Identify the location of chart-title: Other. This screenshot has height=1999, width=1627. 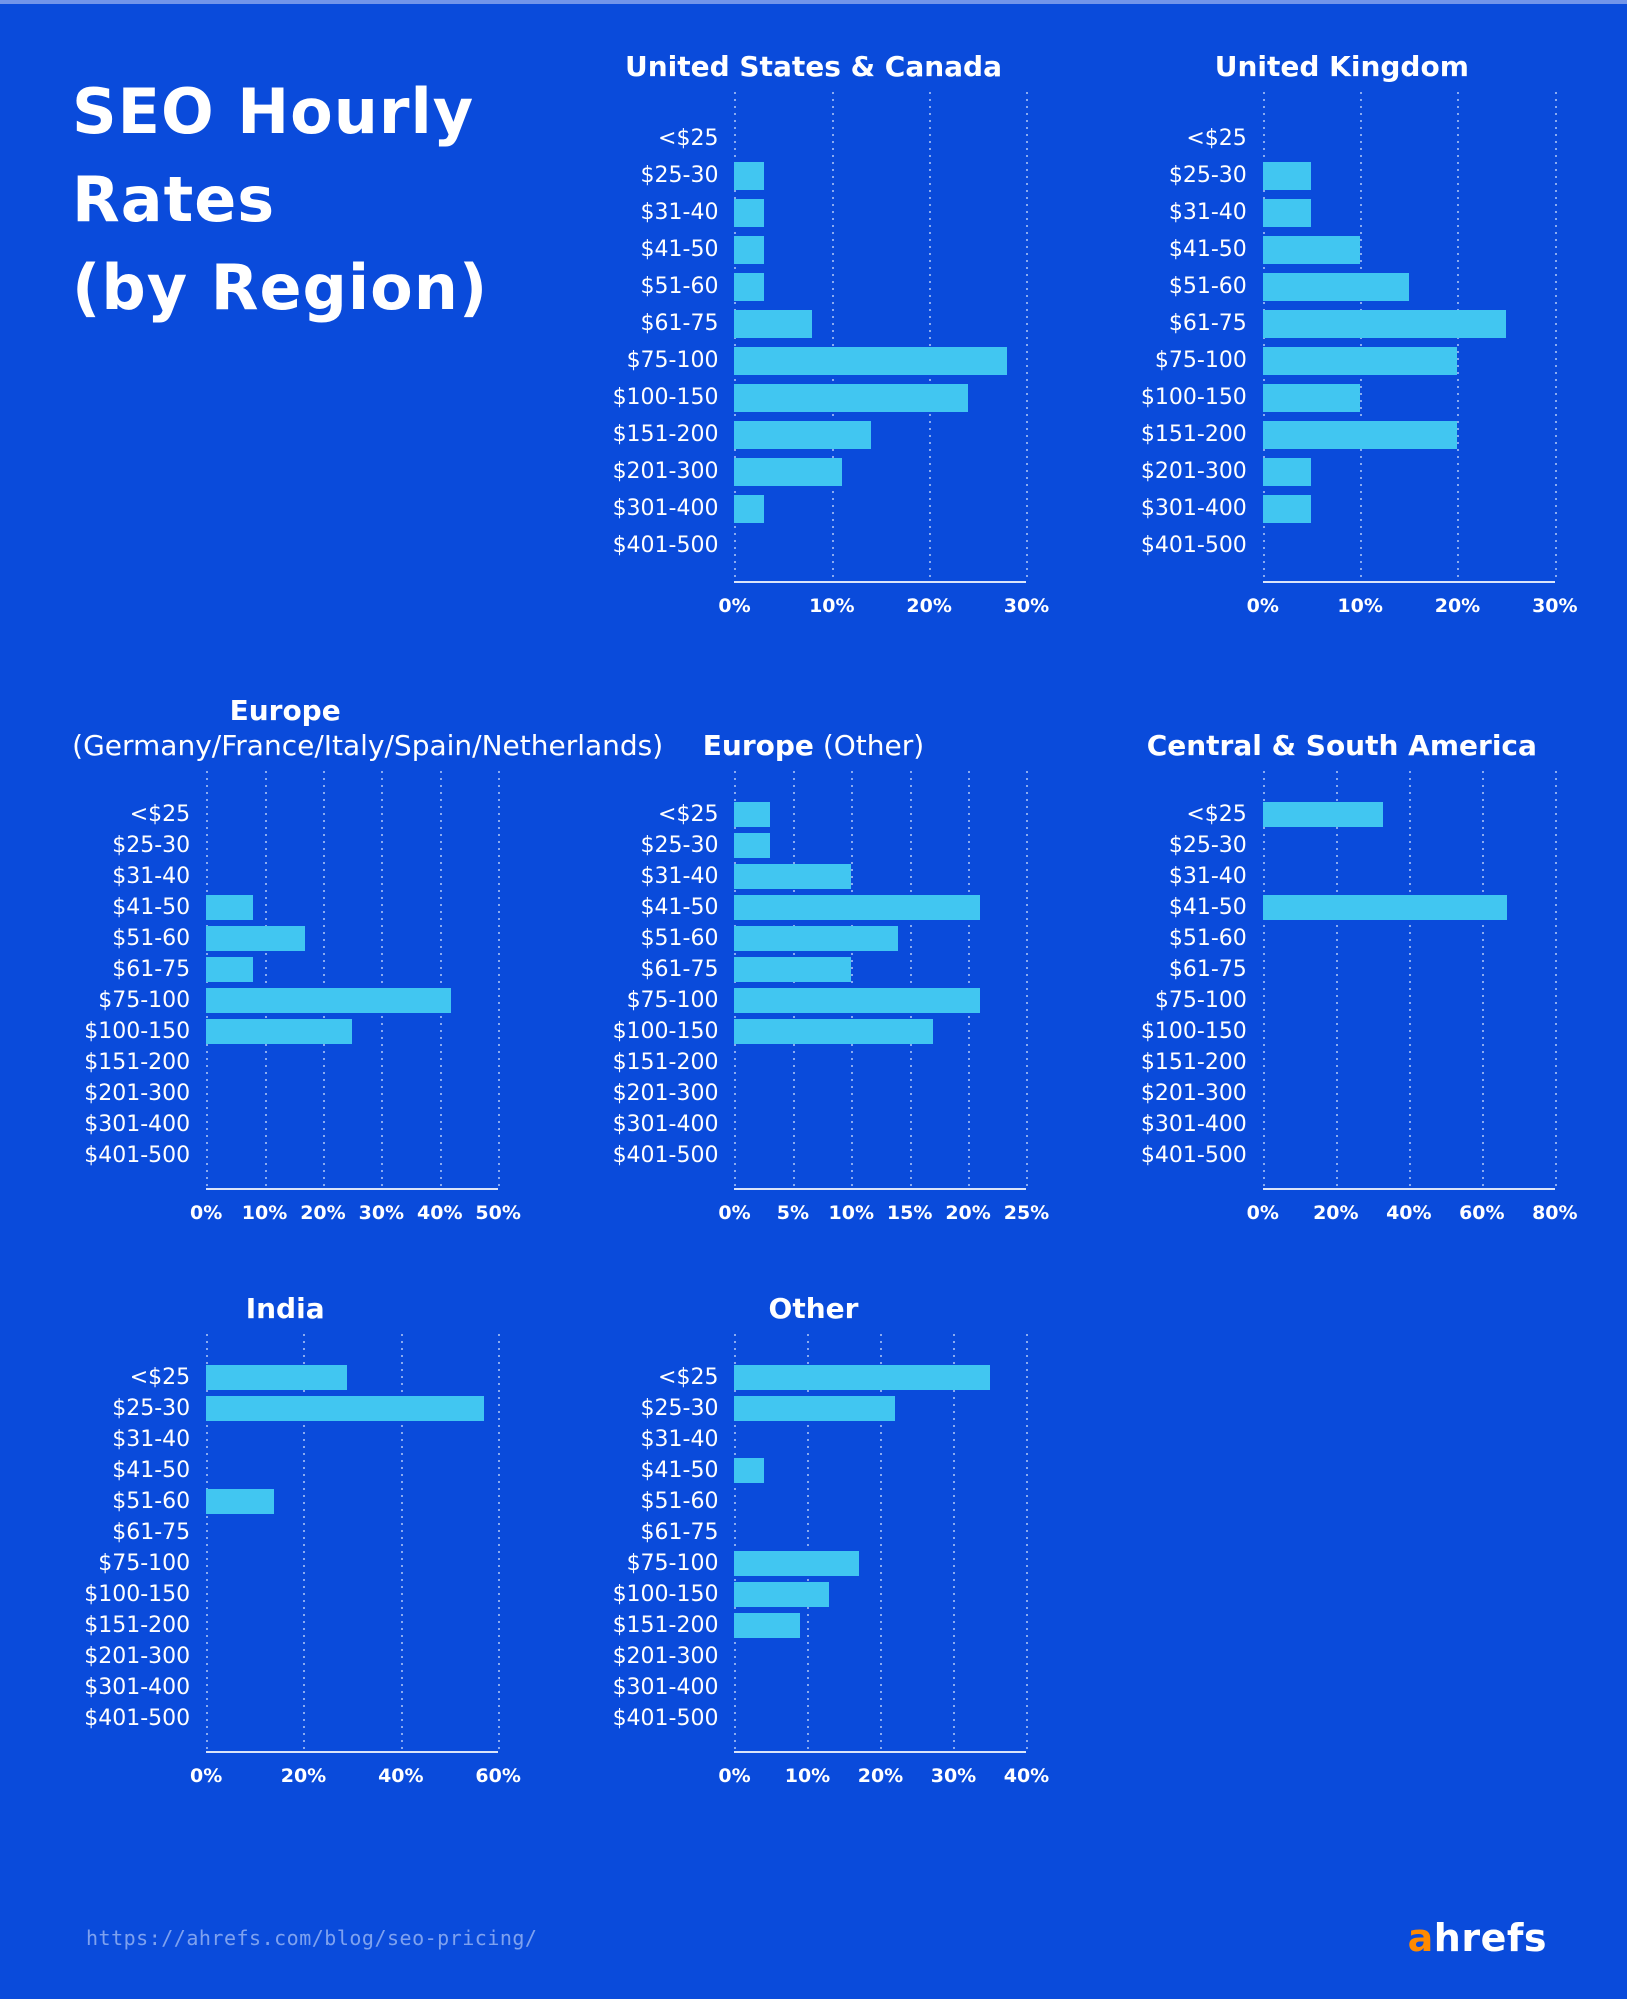
(813, 1304).